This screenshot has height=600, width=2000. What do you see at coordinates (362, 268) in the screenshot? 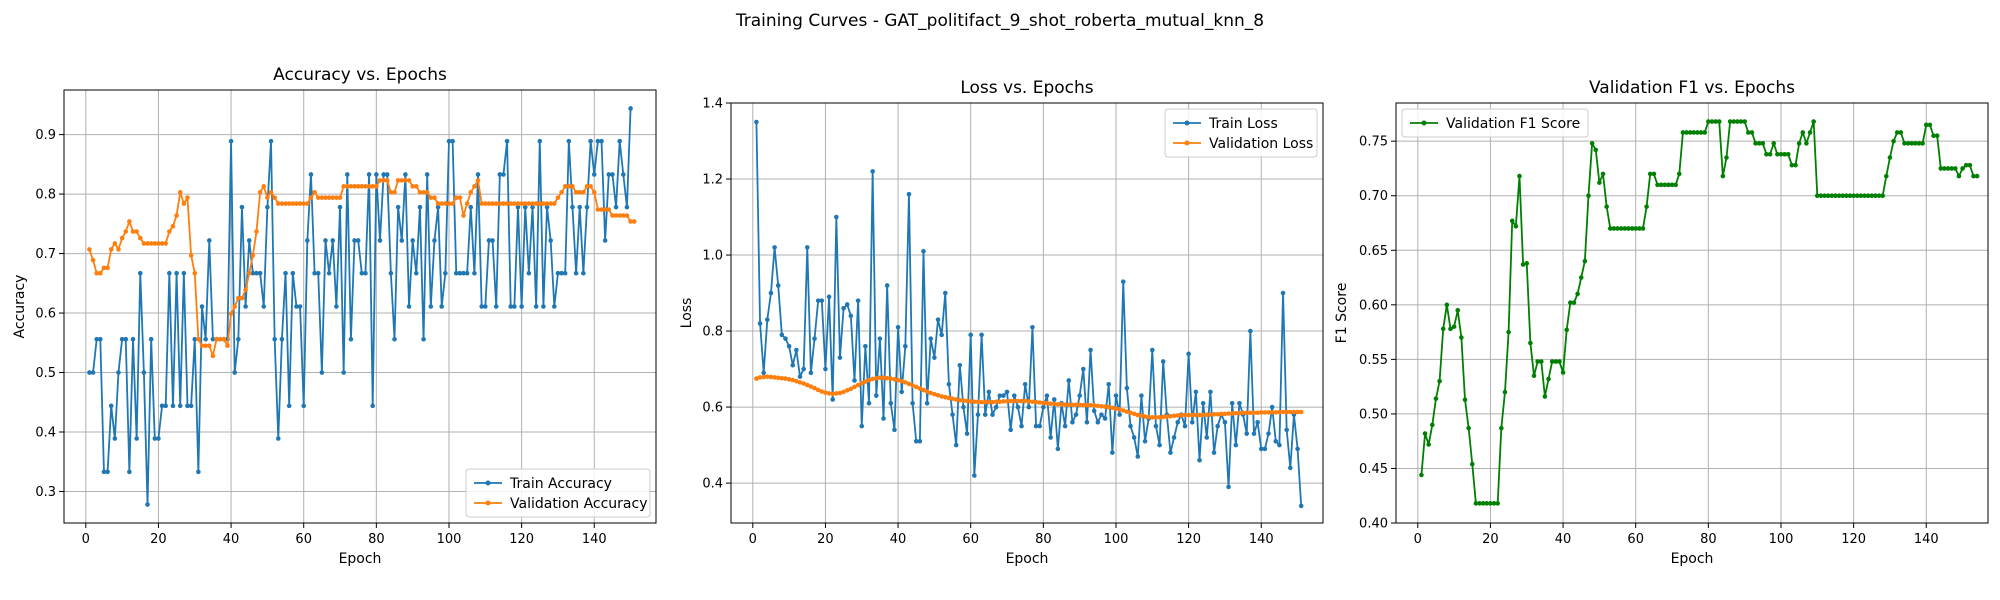
I see `series-validation-accuracy` at bounding box center [362, 268].